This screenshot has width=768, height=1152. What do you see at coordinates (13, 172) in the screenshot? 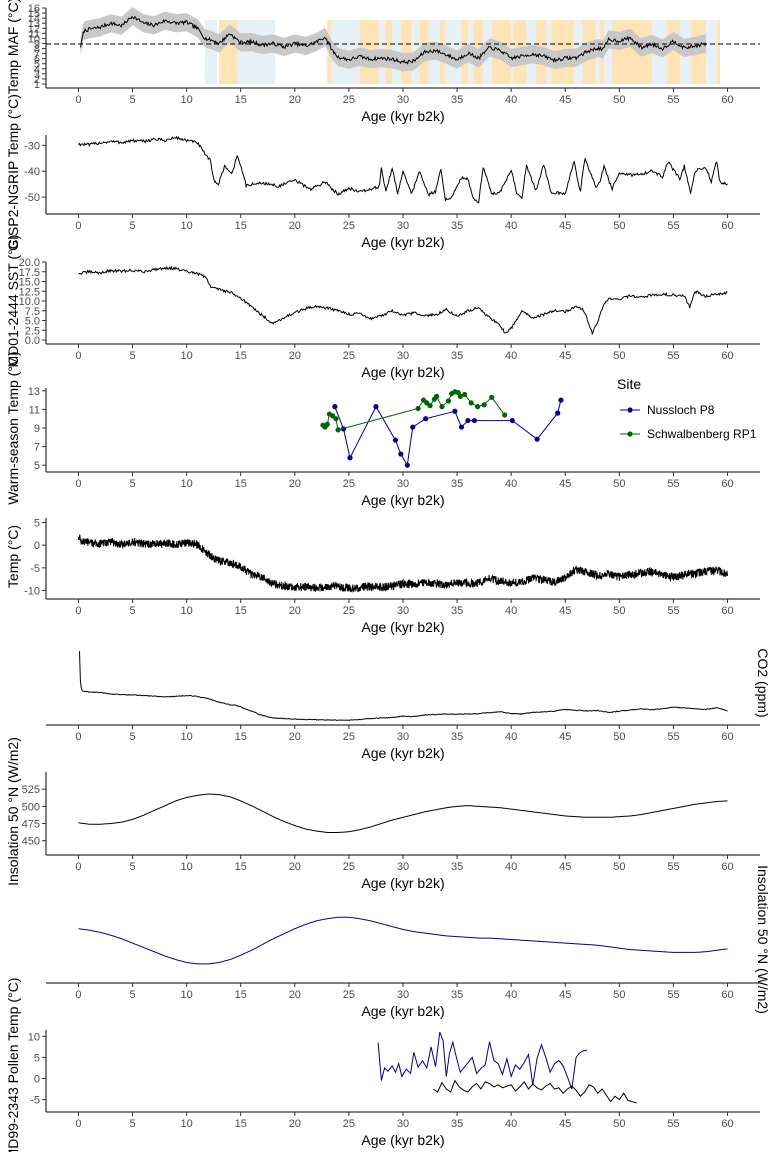
I see `y-axis-label: GISP2-NGRIP Temp (°C)` at bounding box center [13, 172].